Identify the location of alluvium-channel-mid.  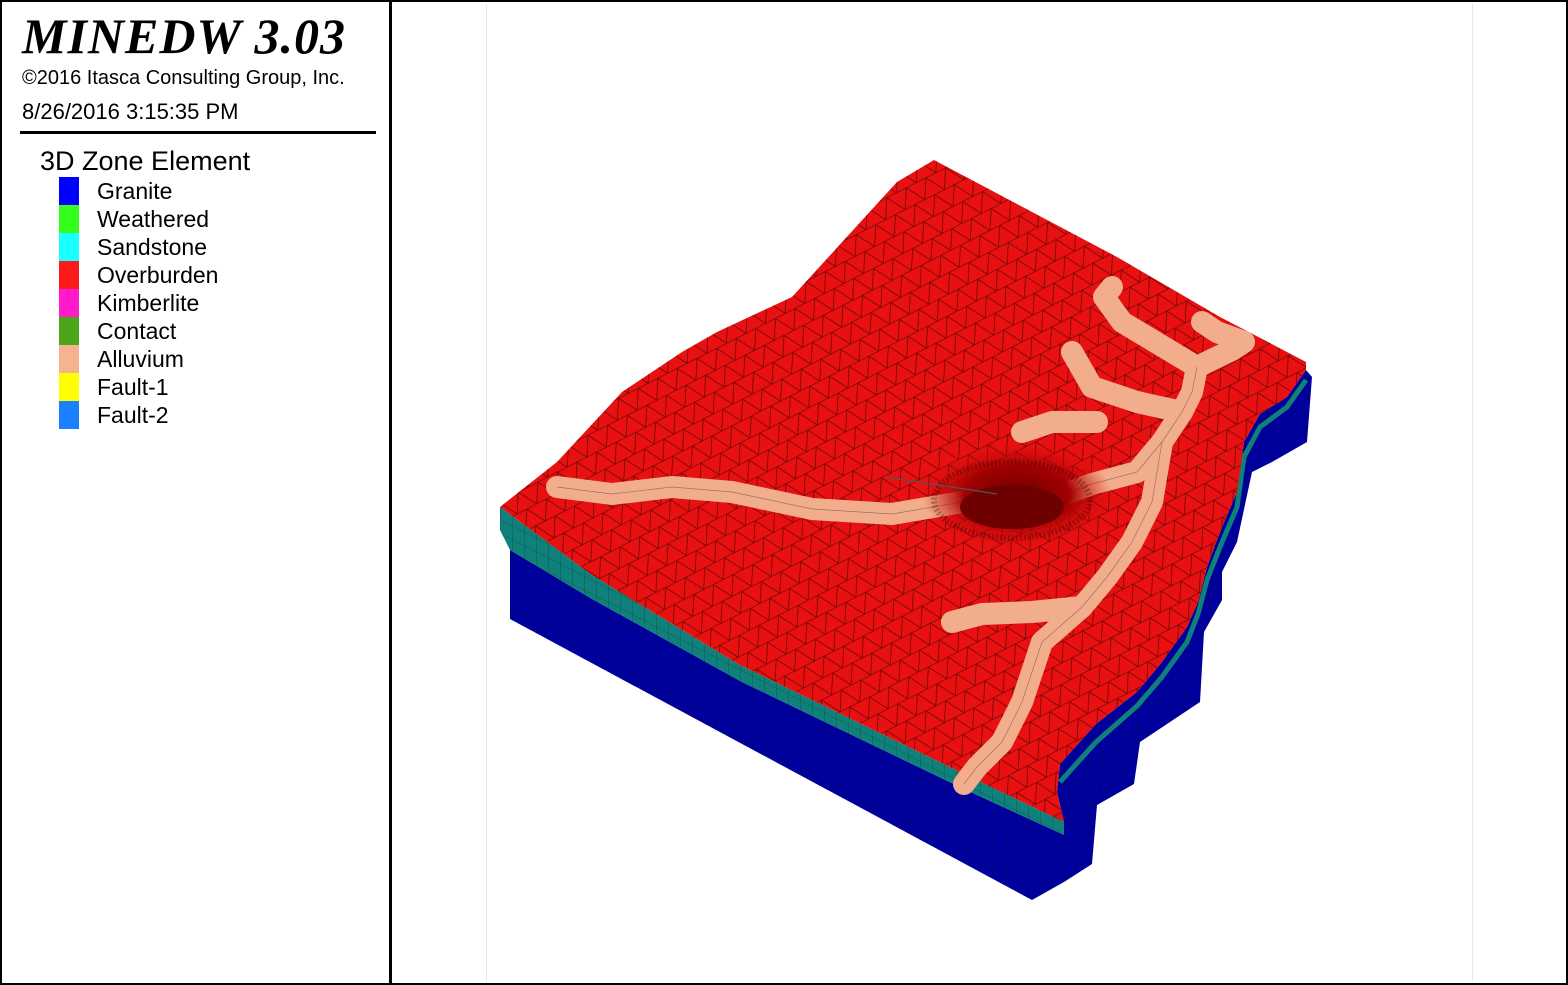
(1059, 427).